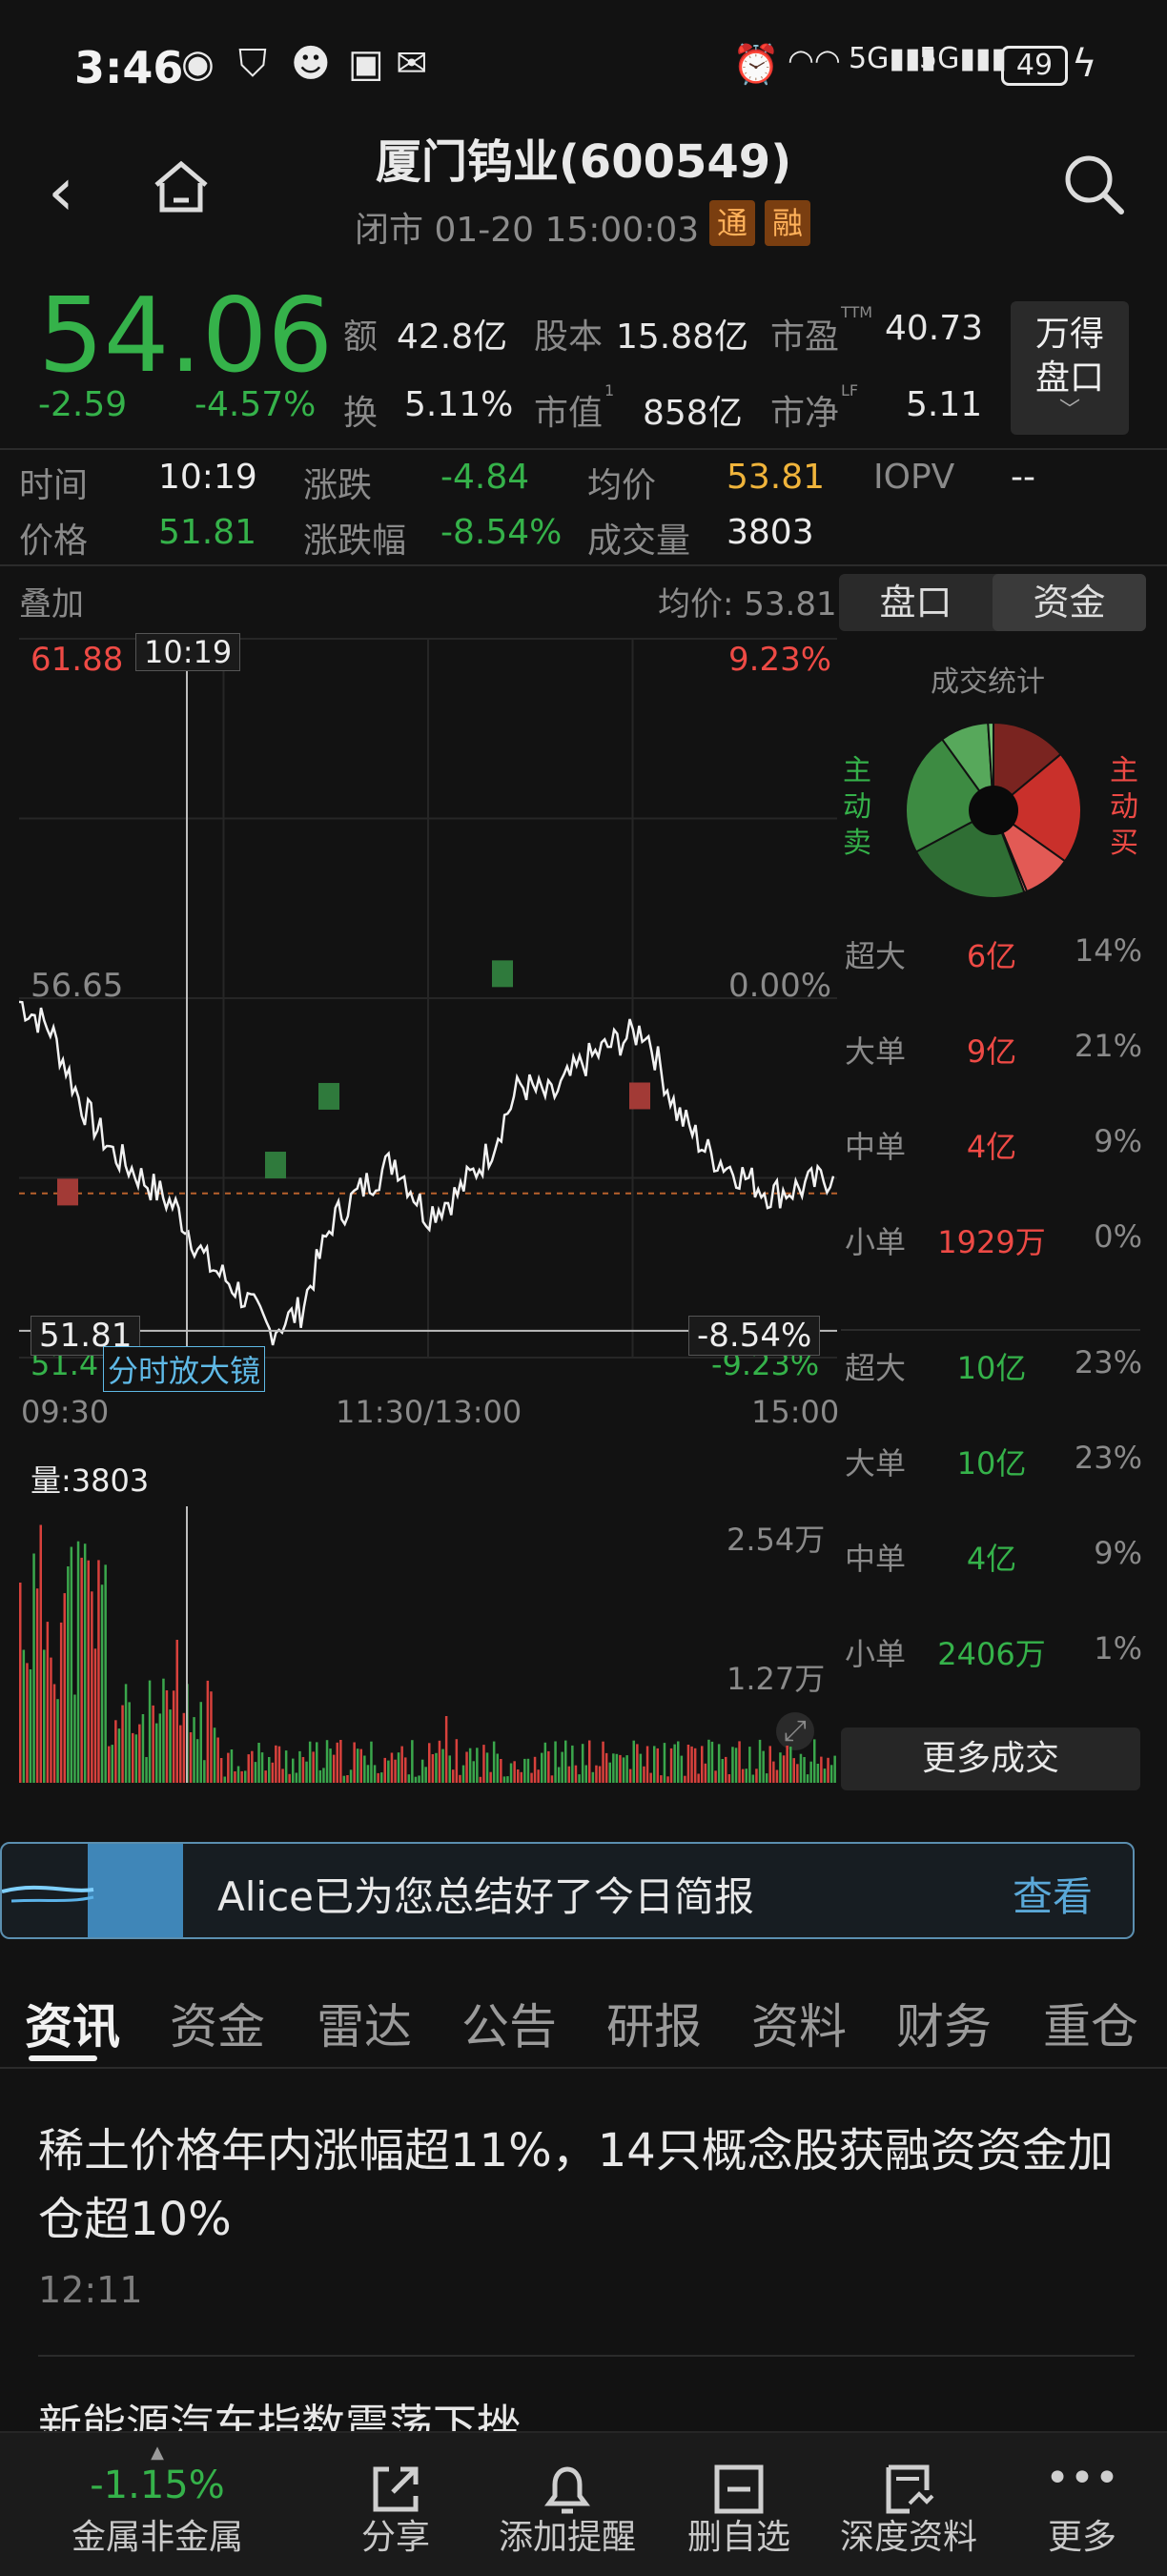 This screenshot has width=1167, height=2576. What do you see at coordinates (77, 660) in the screenshot?
I see `chart-high-price: 61.88` at bounding box center [77, 660].